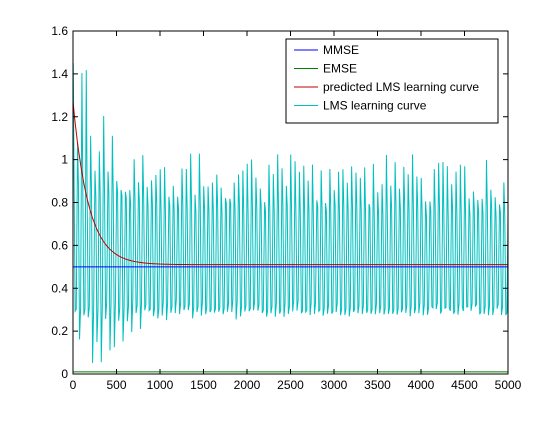  Describe the element at coordinates (59, 245) in the screenshot. I see `y-tick-label: 0.6` at that location.